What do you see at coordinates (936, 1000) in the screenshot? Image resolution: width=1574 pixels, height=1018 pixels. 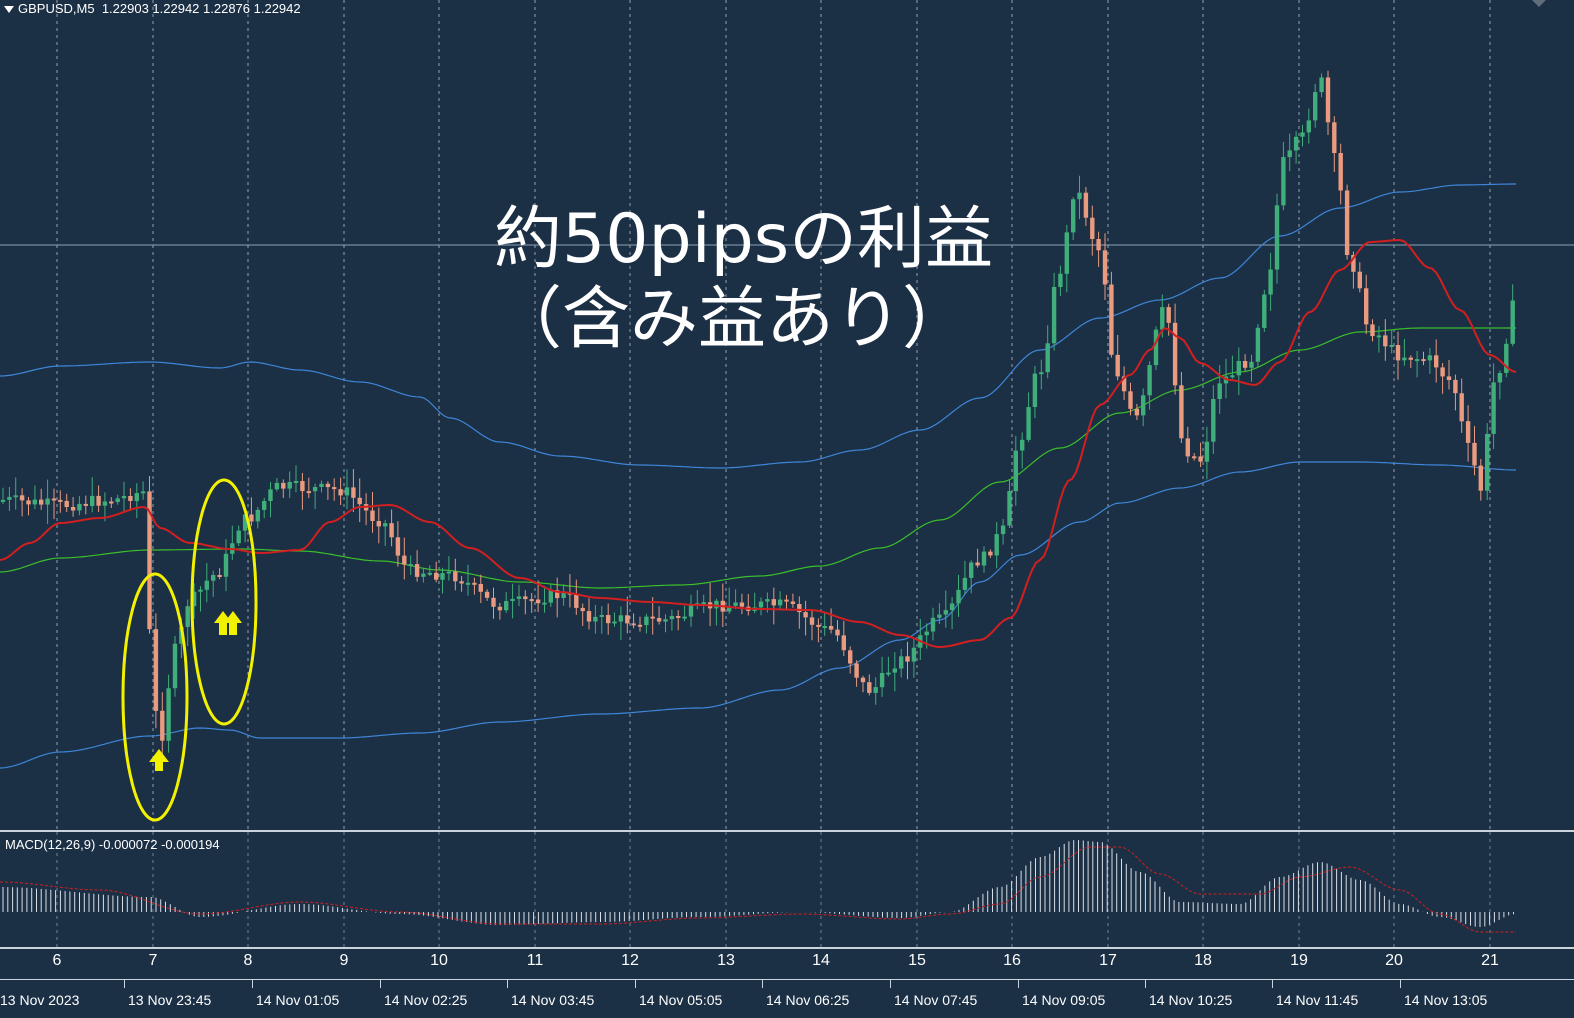 I see `time-label: 14 Nov 07:45` at bounding box center [936, 1000].